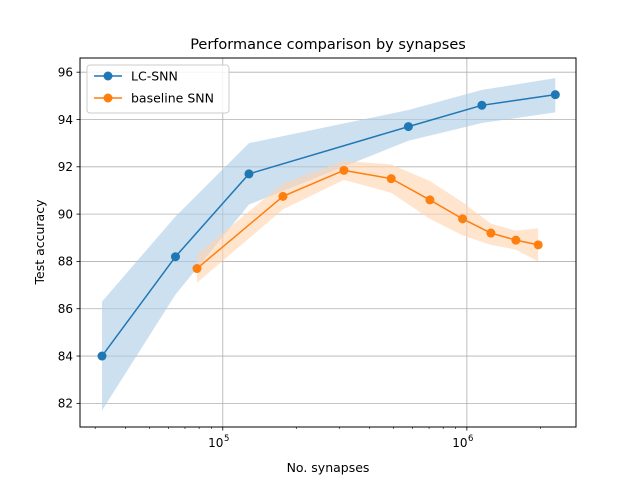 The width and height of the screenshot is (640, 480). I want to click on legend-label-baseline-snn: baseline SNN, so click(172, 98).